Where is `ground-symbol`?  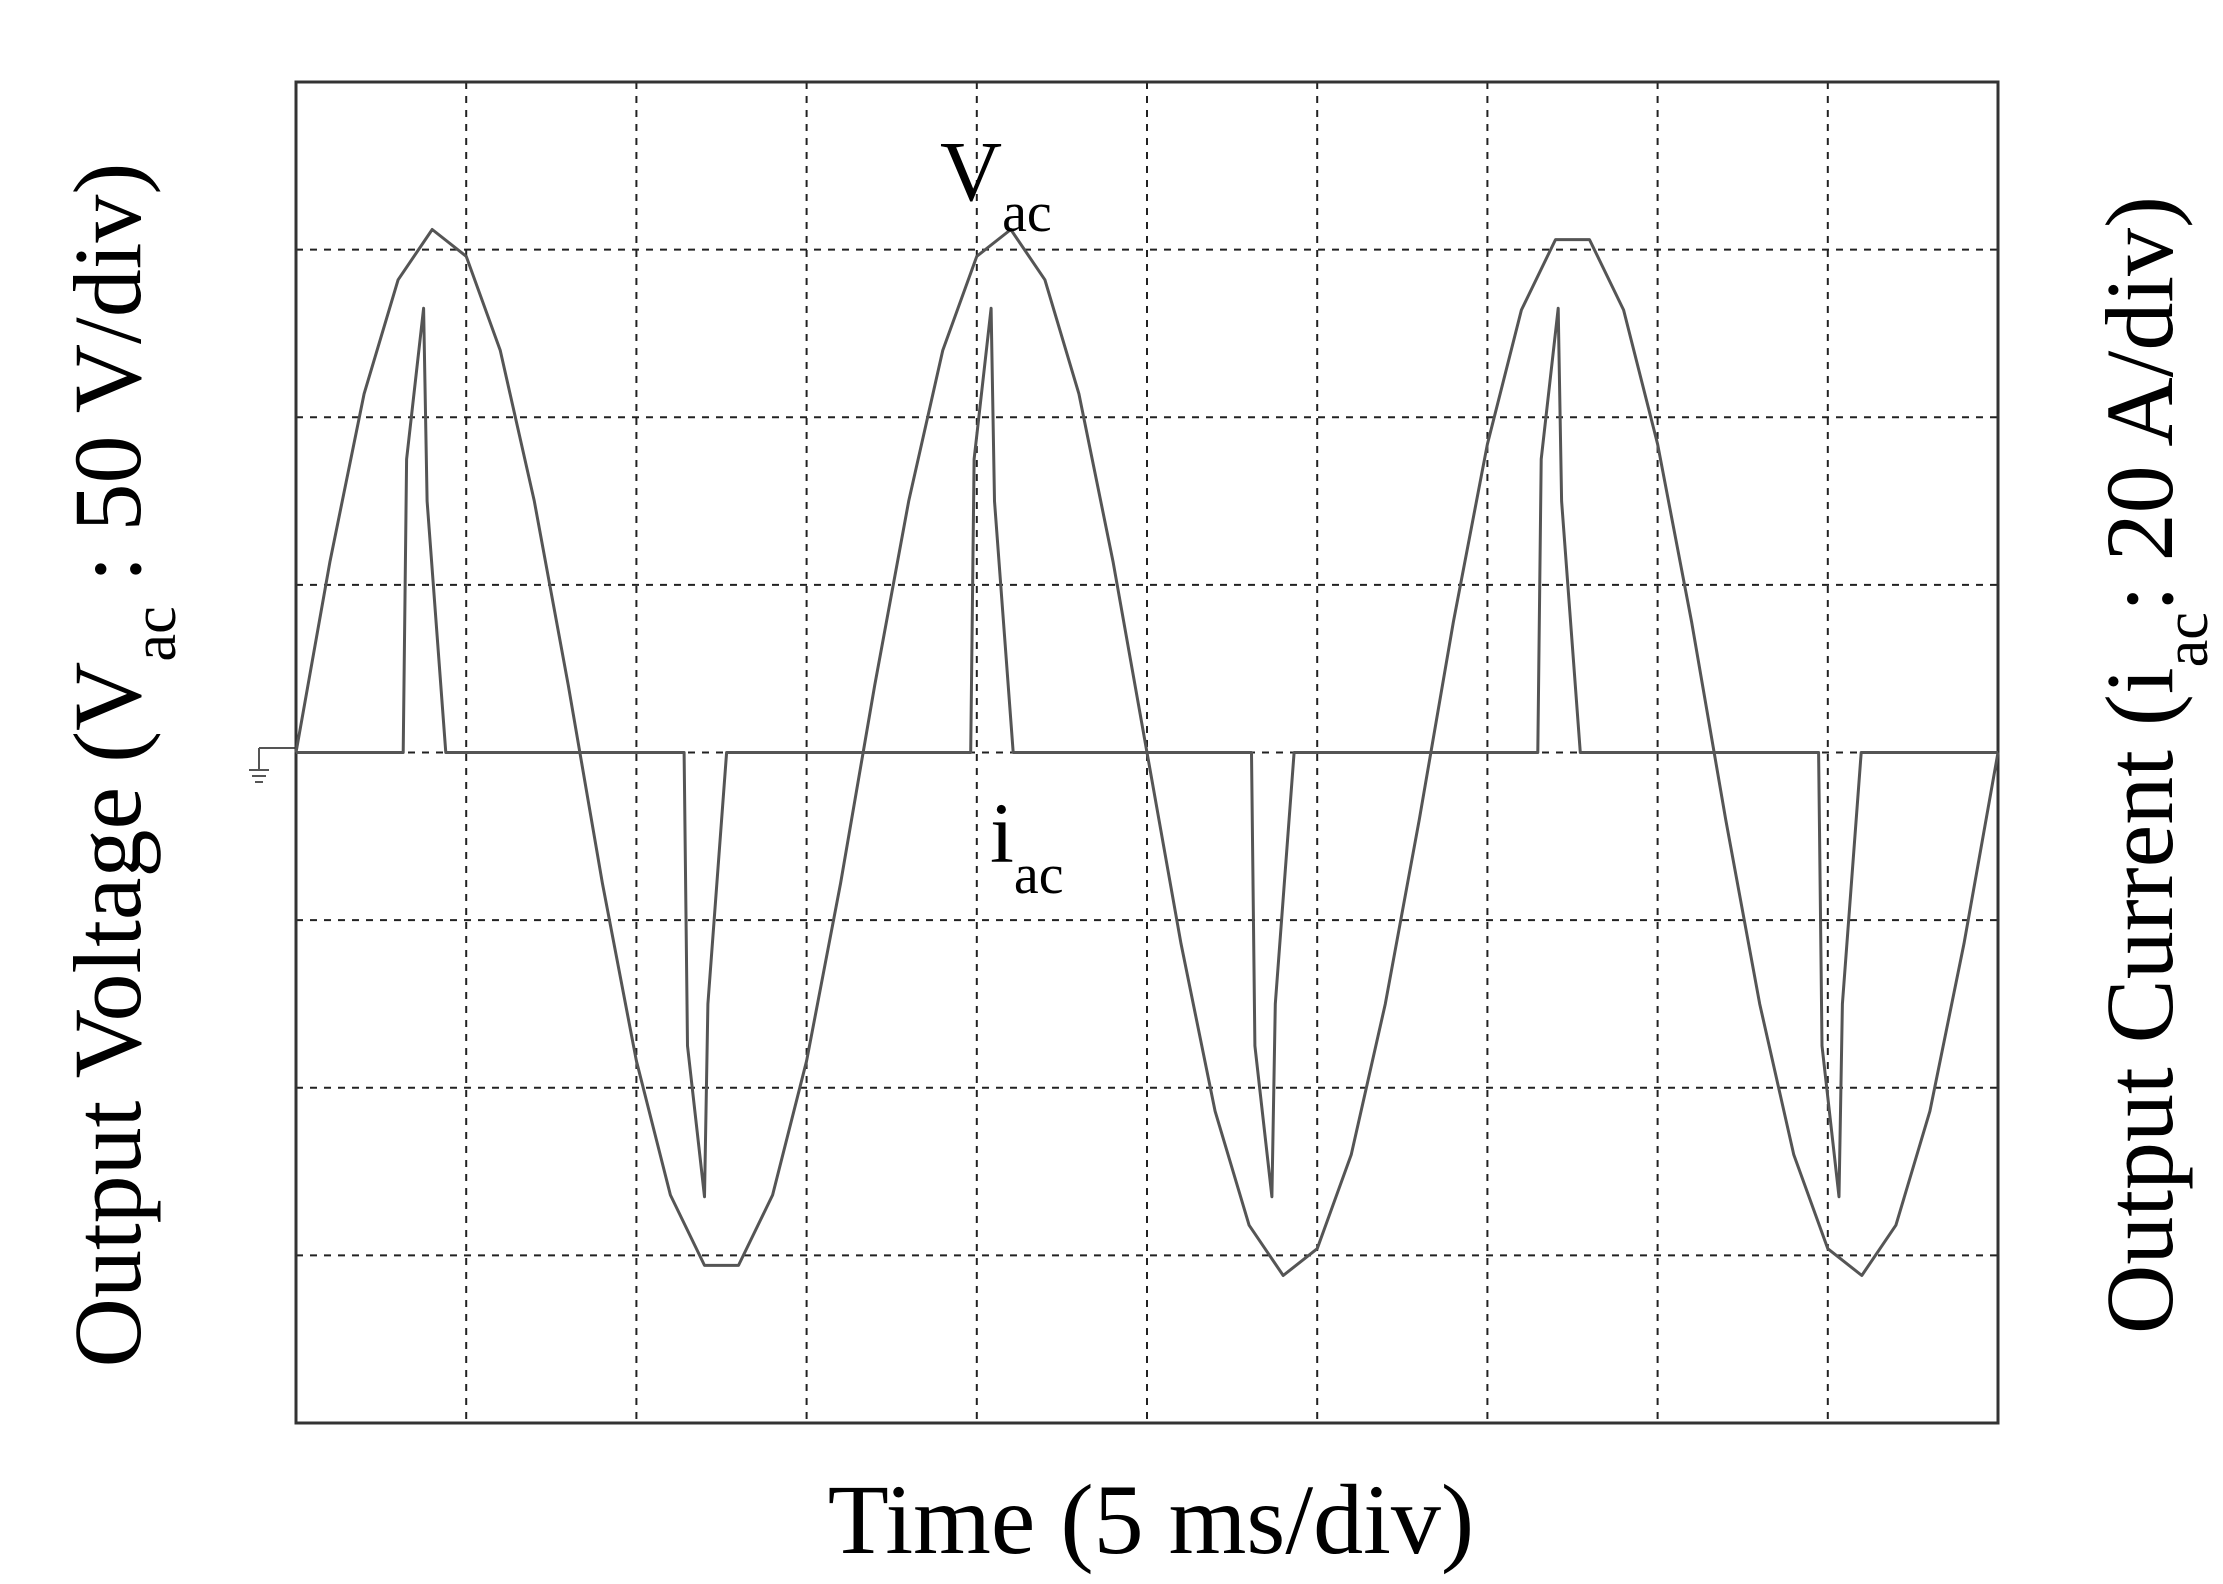 ground-symbol is located at coordinates (272, 765).